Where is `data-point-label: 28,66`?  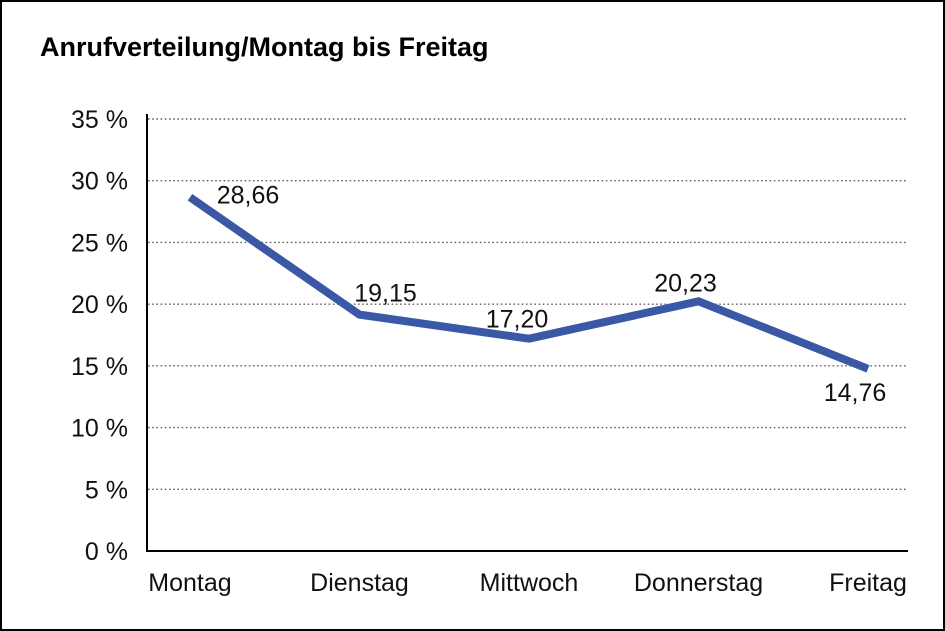 data-point-label: 28,66 is located at coordinates (248, 195).